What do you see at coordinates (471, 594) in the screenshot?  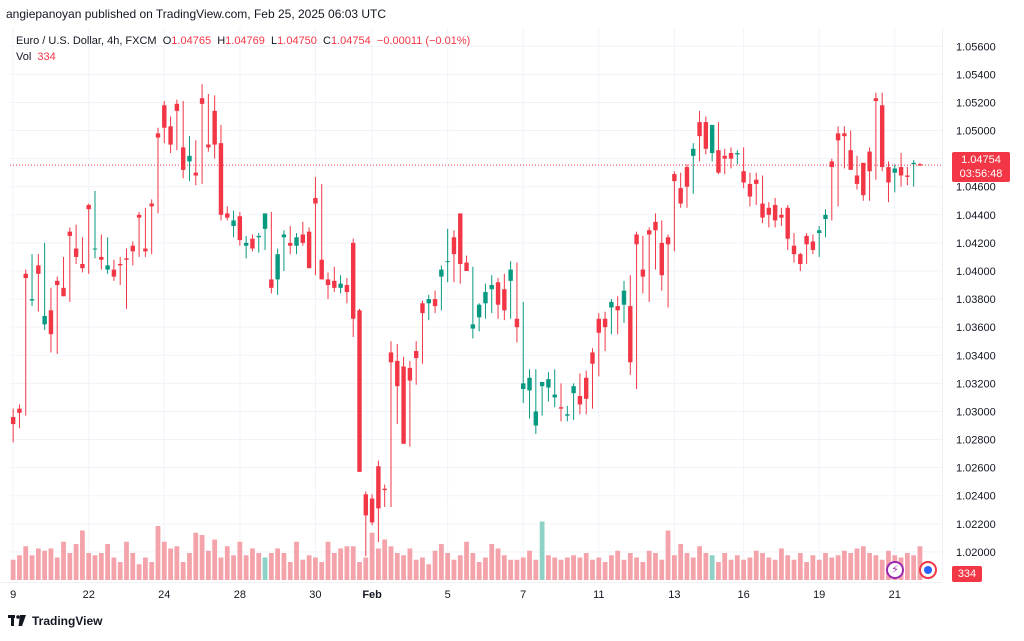 I see `time-axis: 922242830Feb57111316192125` at bounding box center [471, 594].